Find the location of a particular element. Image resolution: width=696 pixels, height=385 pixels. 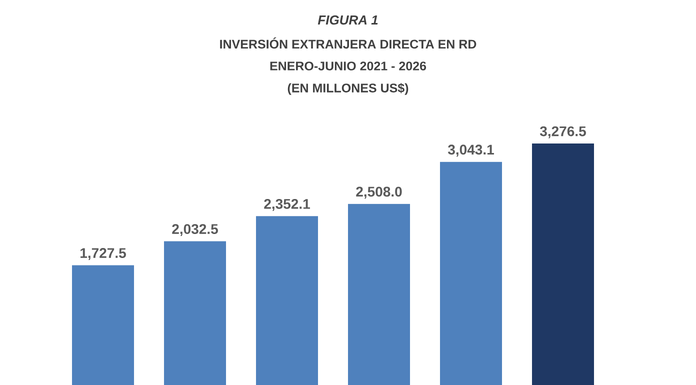

chart-title: FIGURA 1 is located at coordinates (348, 20).